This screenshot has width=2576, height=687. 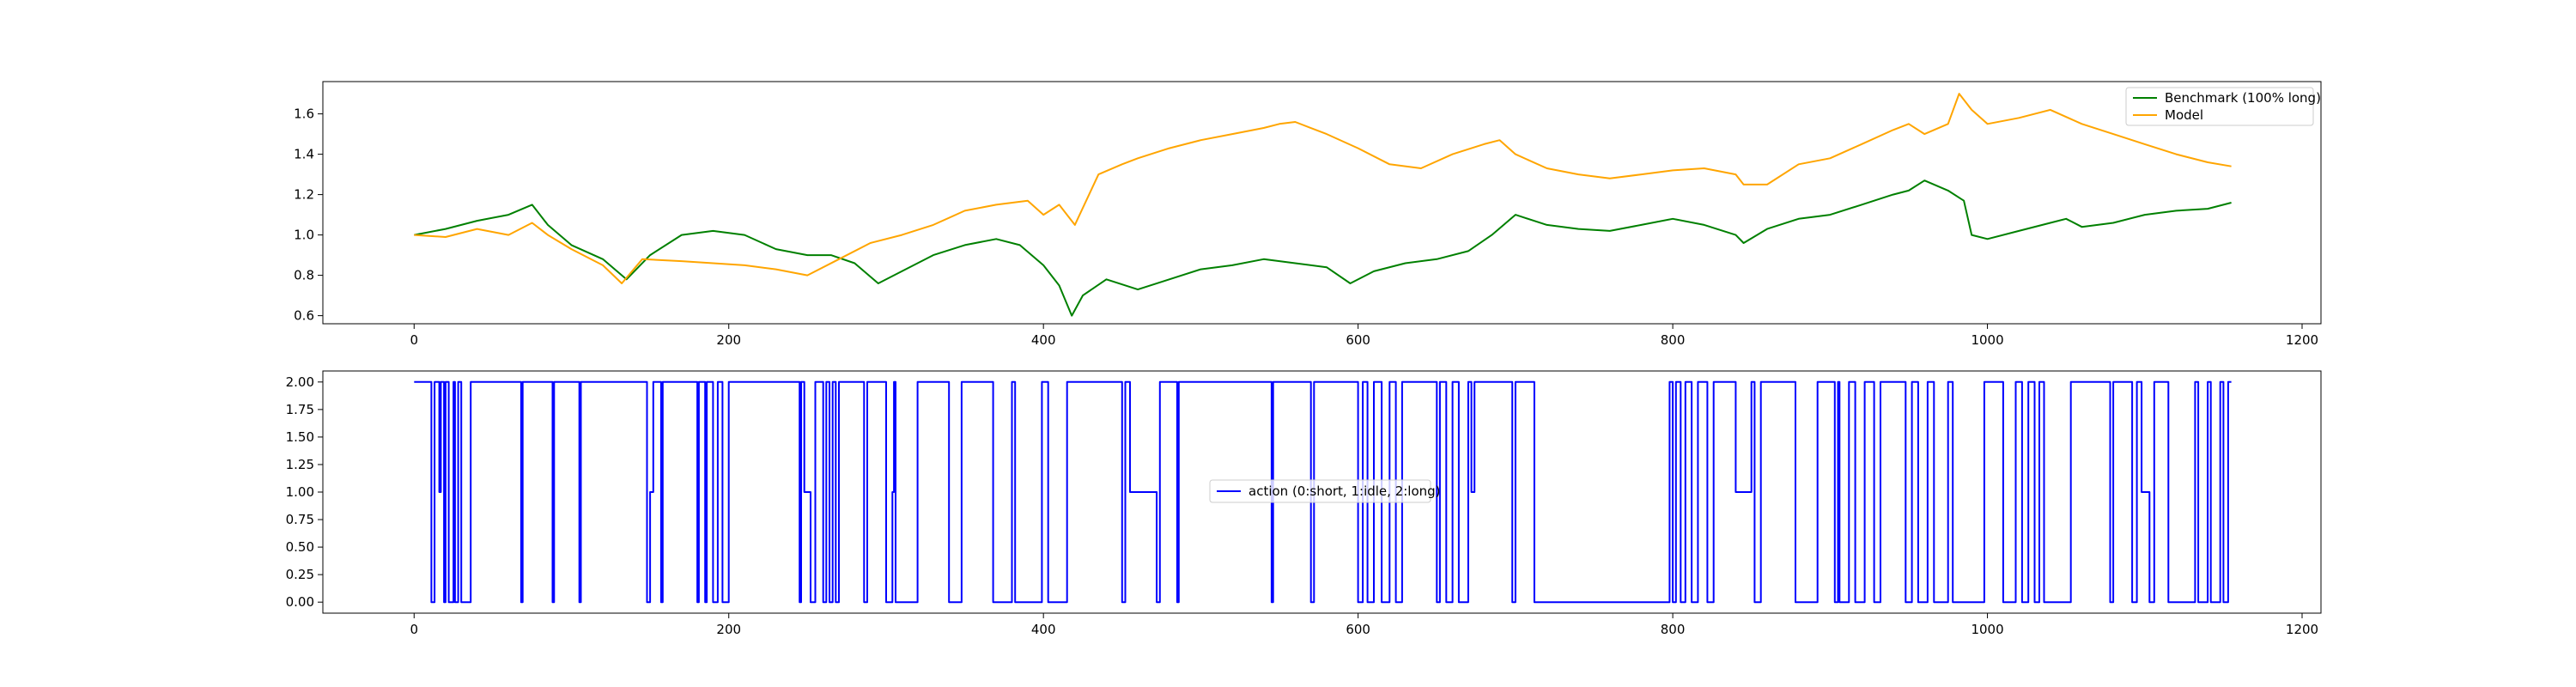 I want to click on action-y-tick-label: 0.75, so click(x=300, y=519).